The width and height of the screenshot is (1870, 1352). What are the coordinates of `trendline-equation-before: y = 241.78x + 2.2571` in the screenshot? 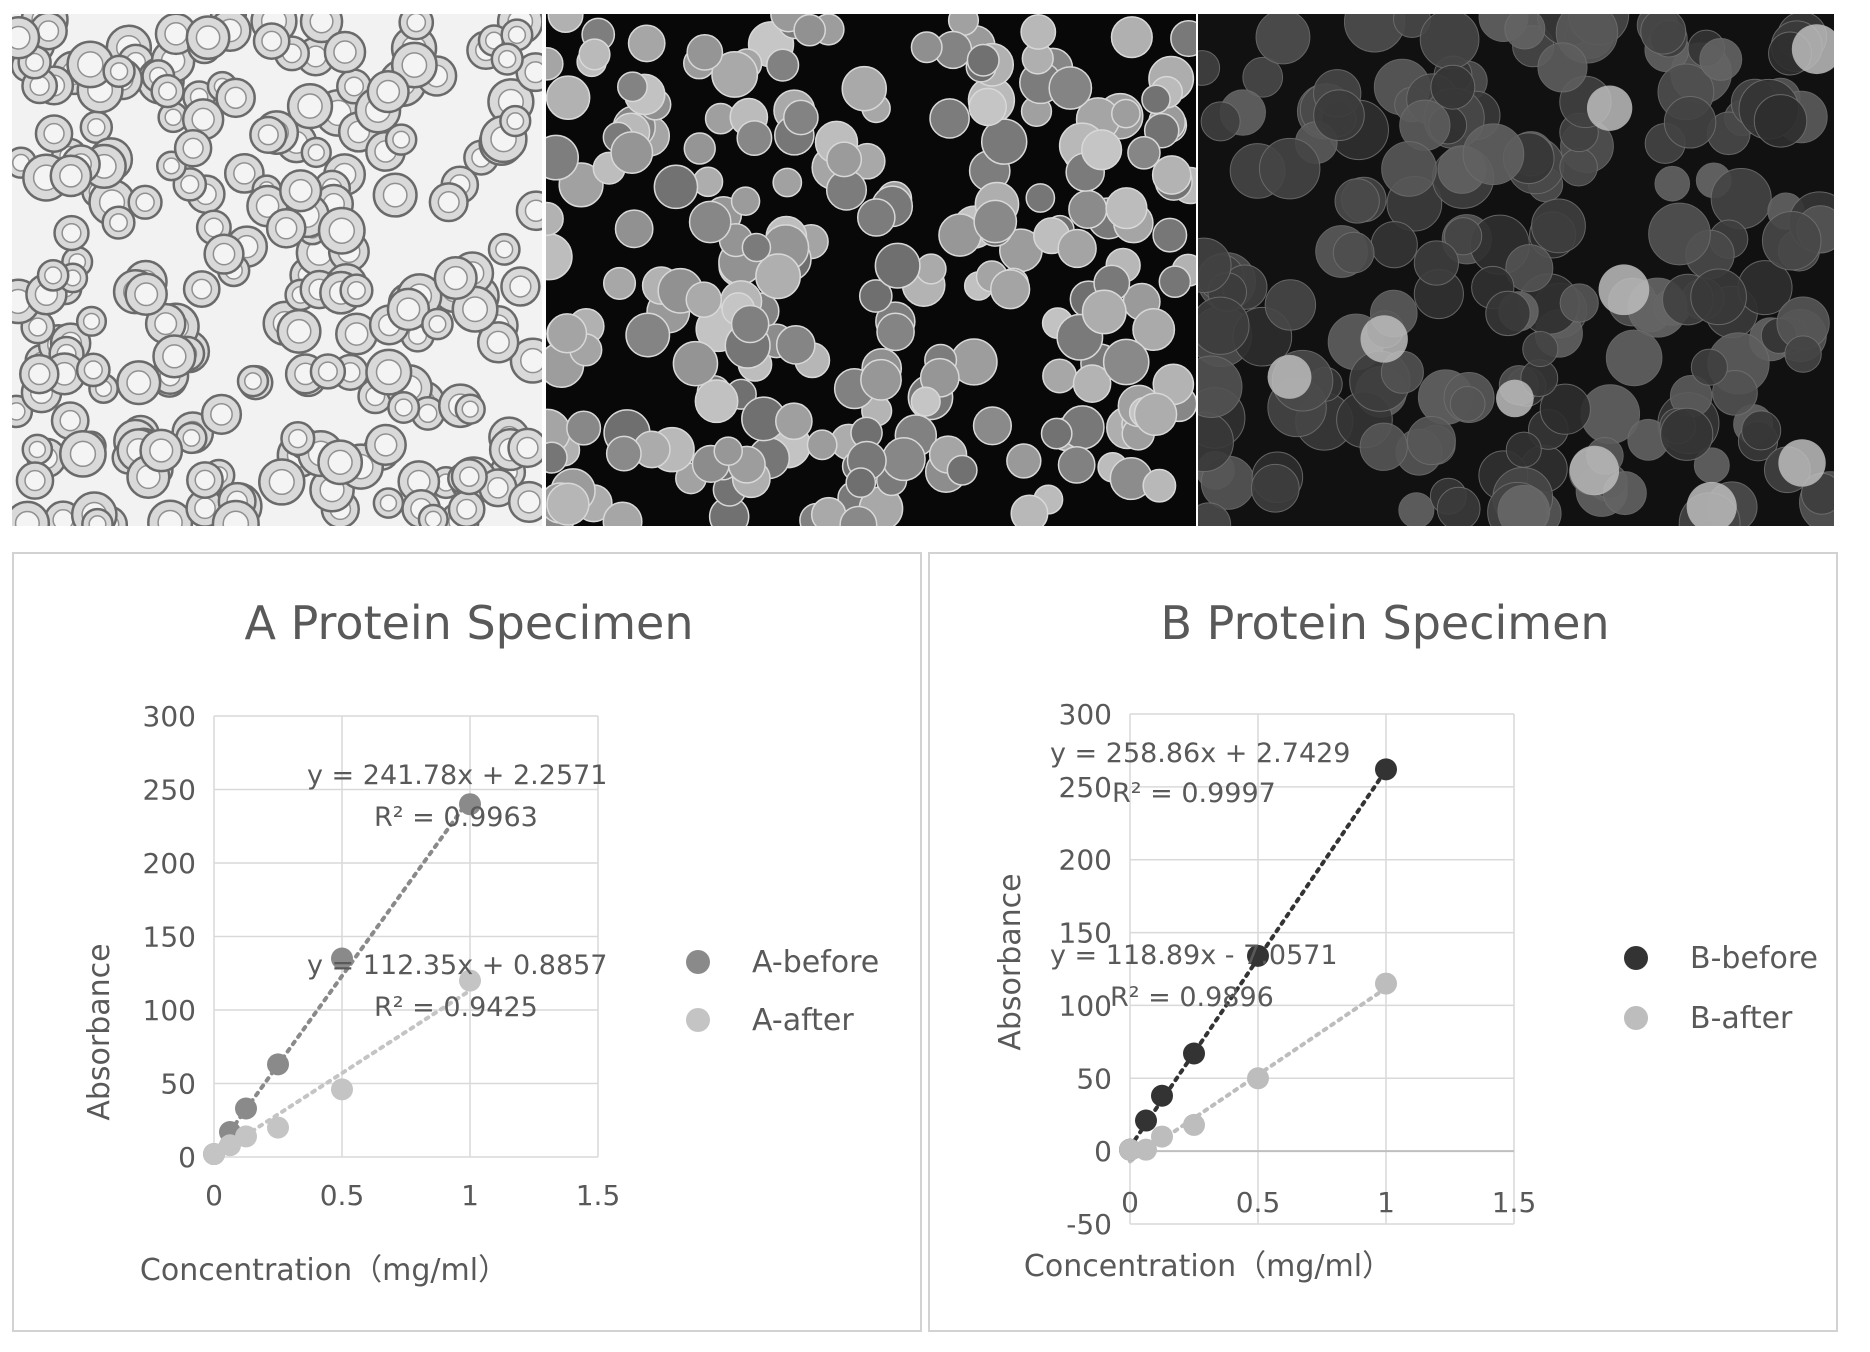 It's located at (457, 775).